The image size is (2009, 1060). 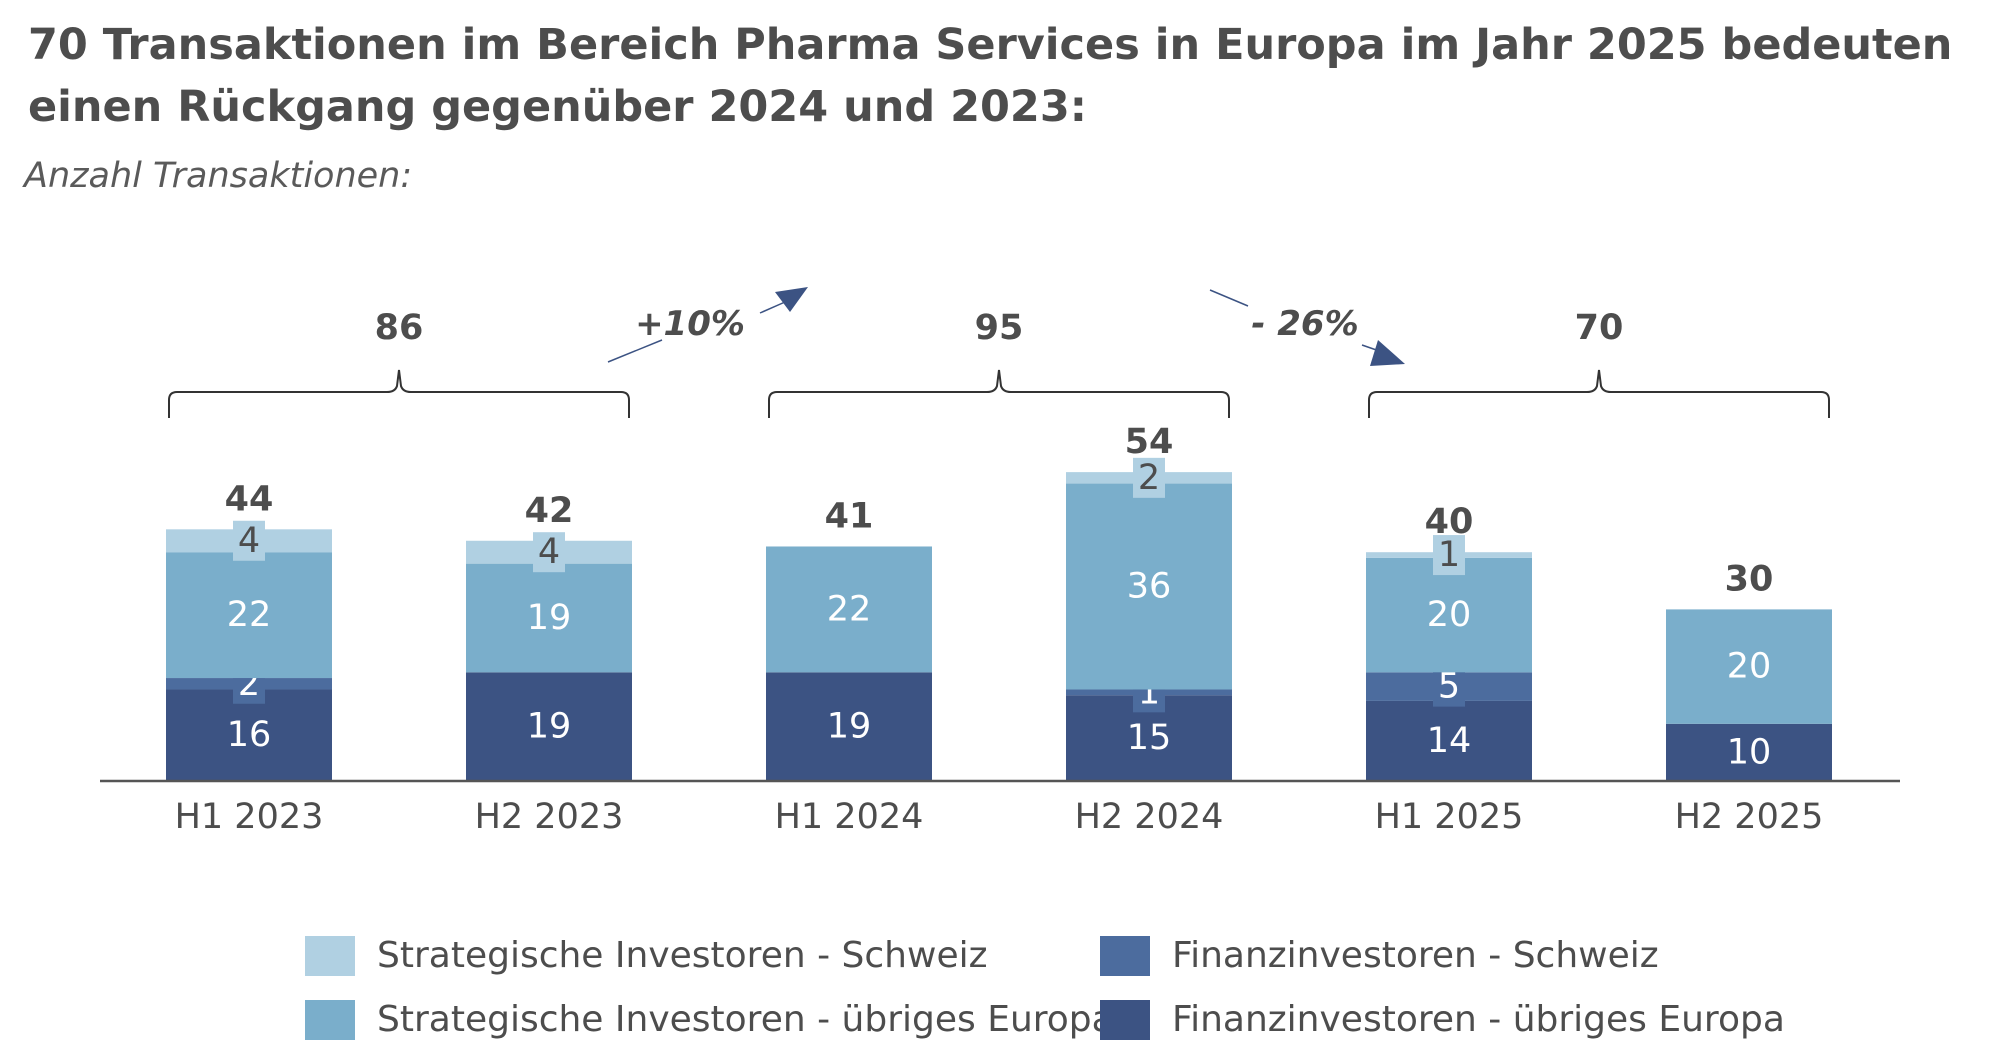 What do you see at coordinates (849, 516) in the screenshot?
I see `bar-total-label: 41` at bounding box center [849, 516].